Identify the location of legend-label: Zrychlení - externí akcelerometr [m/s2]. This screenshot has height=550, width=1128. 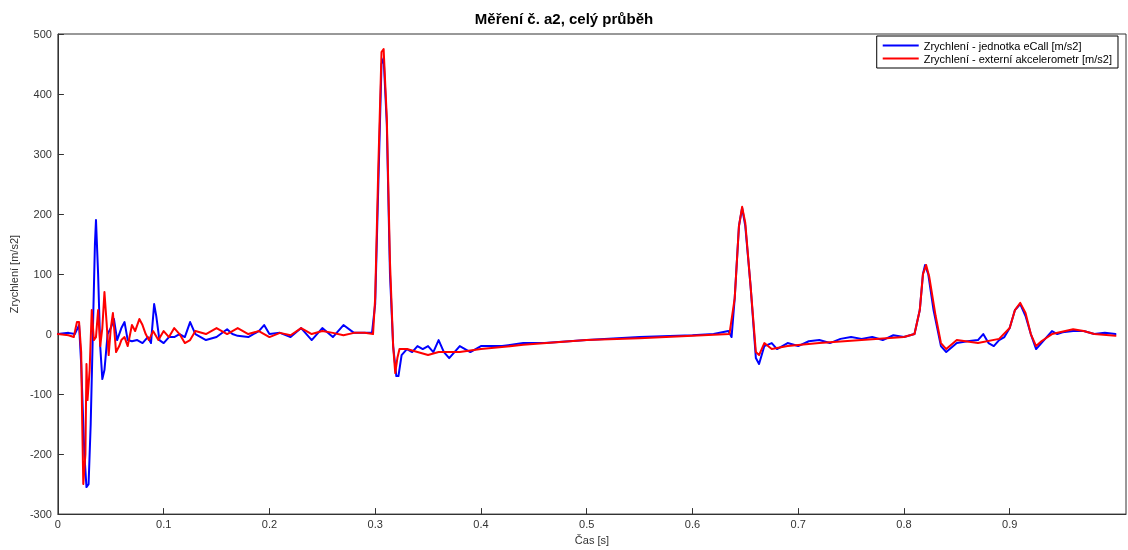
(1017, 58).